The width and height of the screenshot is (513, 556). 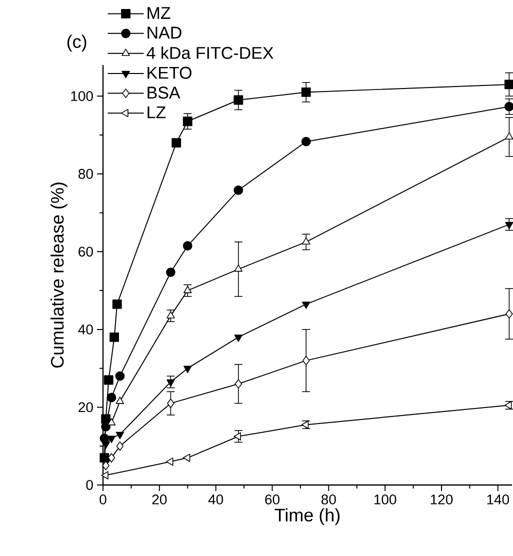 I want to click on legend-label: MZ, so click(x=159, y=13).